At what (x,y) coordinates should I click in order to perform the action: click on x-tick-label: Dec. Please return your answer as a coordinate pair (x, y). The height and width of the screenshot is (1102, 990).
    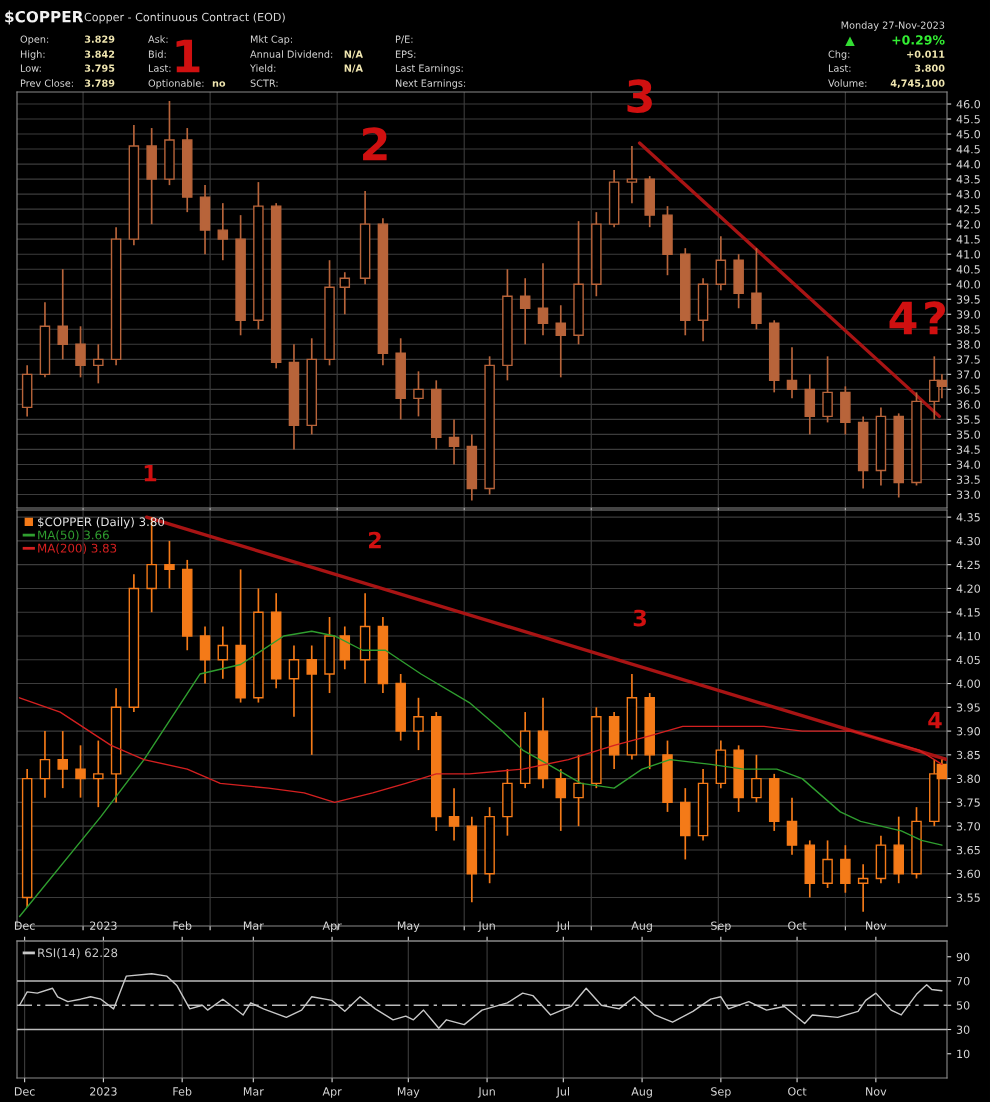
    Looking at the image, I should click on (24, 925).